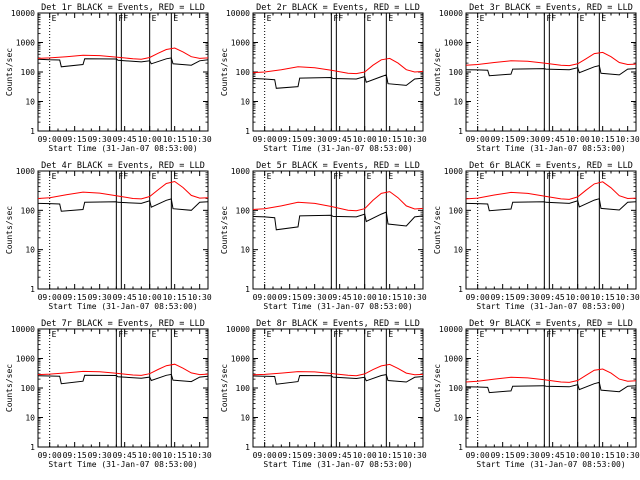 This screenshot has width=640, height=480. What do you see at coordinates (123, 324) in the screenshot?
I see `panel-title: Det 7r BLACK = Events, RED = LLD` at bounding box center [123, 324].